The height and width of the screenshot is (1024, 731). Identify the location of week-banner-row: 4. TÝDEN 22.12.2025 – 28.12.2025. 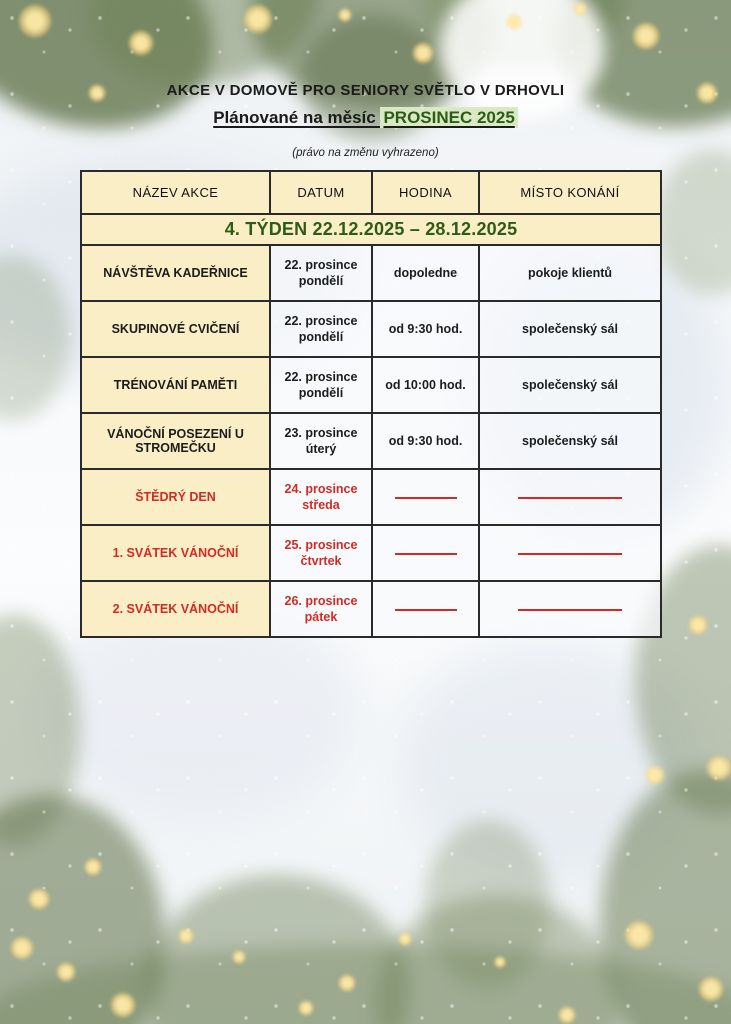
(371, 229).